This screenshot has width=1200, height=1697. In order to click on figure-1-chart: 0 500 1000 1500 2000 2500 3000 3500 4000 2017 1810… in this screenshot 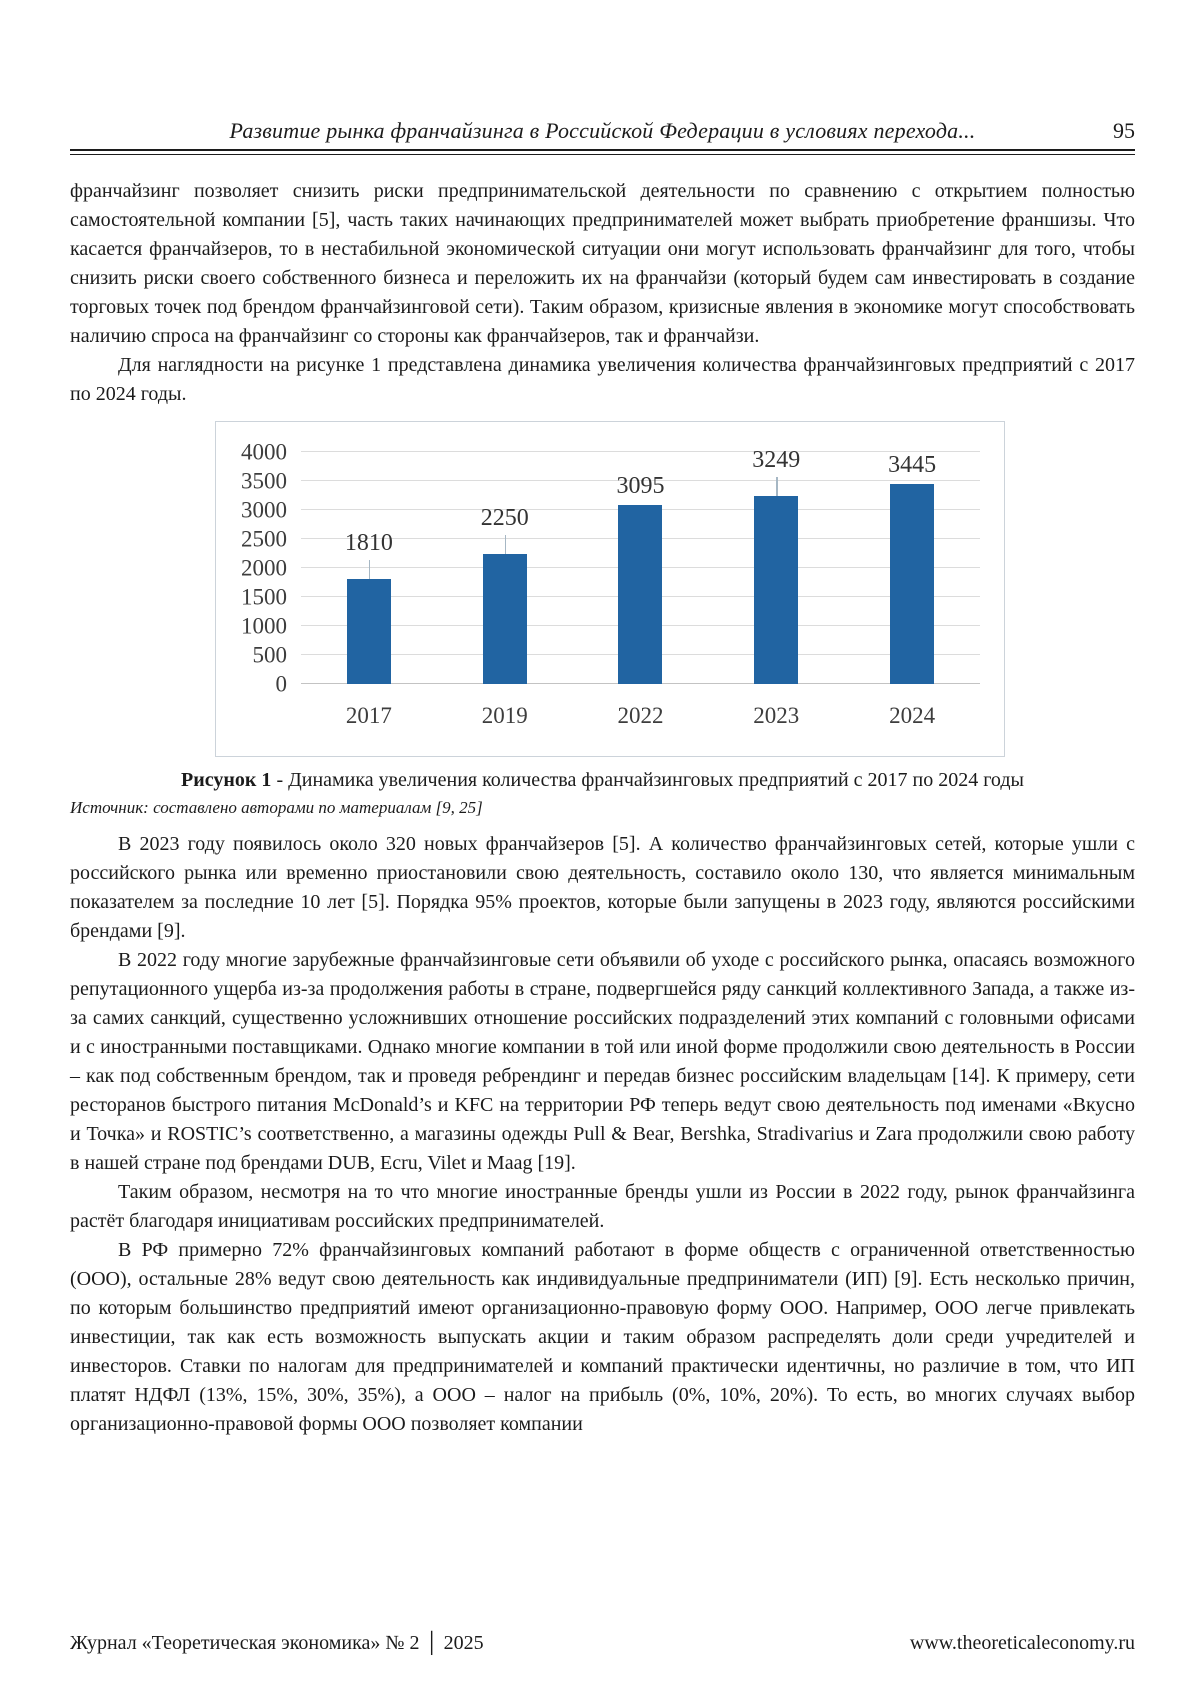, I will do `click(610, 589)`.